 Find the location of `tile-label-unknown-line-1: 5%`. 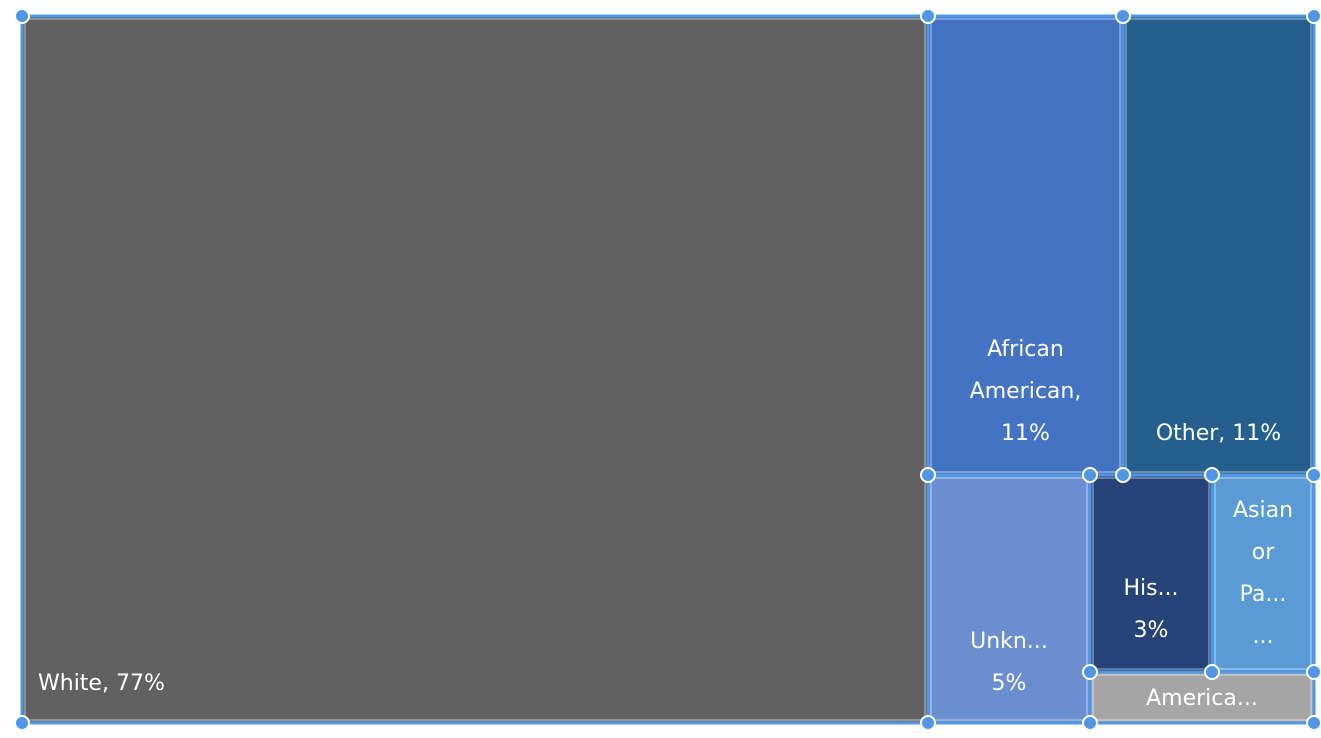

tile-label-unknown-line-1: 5% is located at coordinates (1009, 683).